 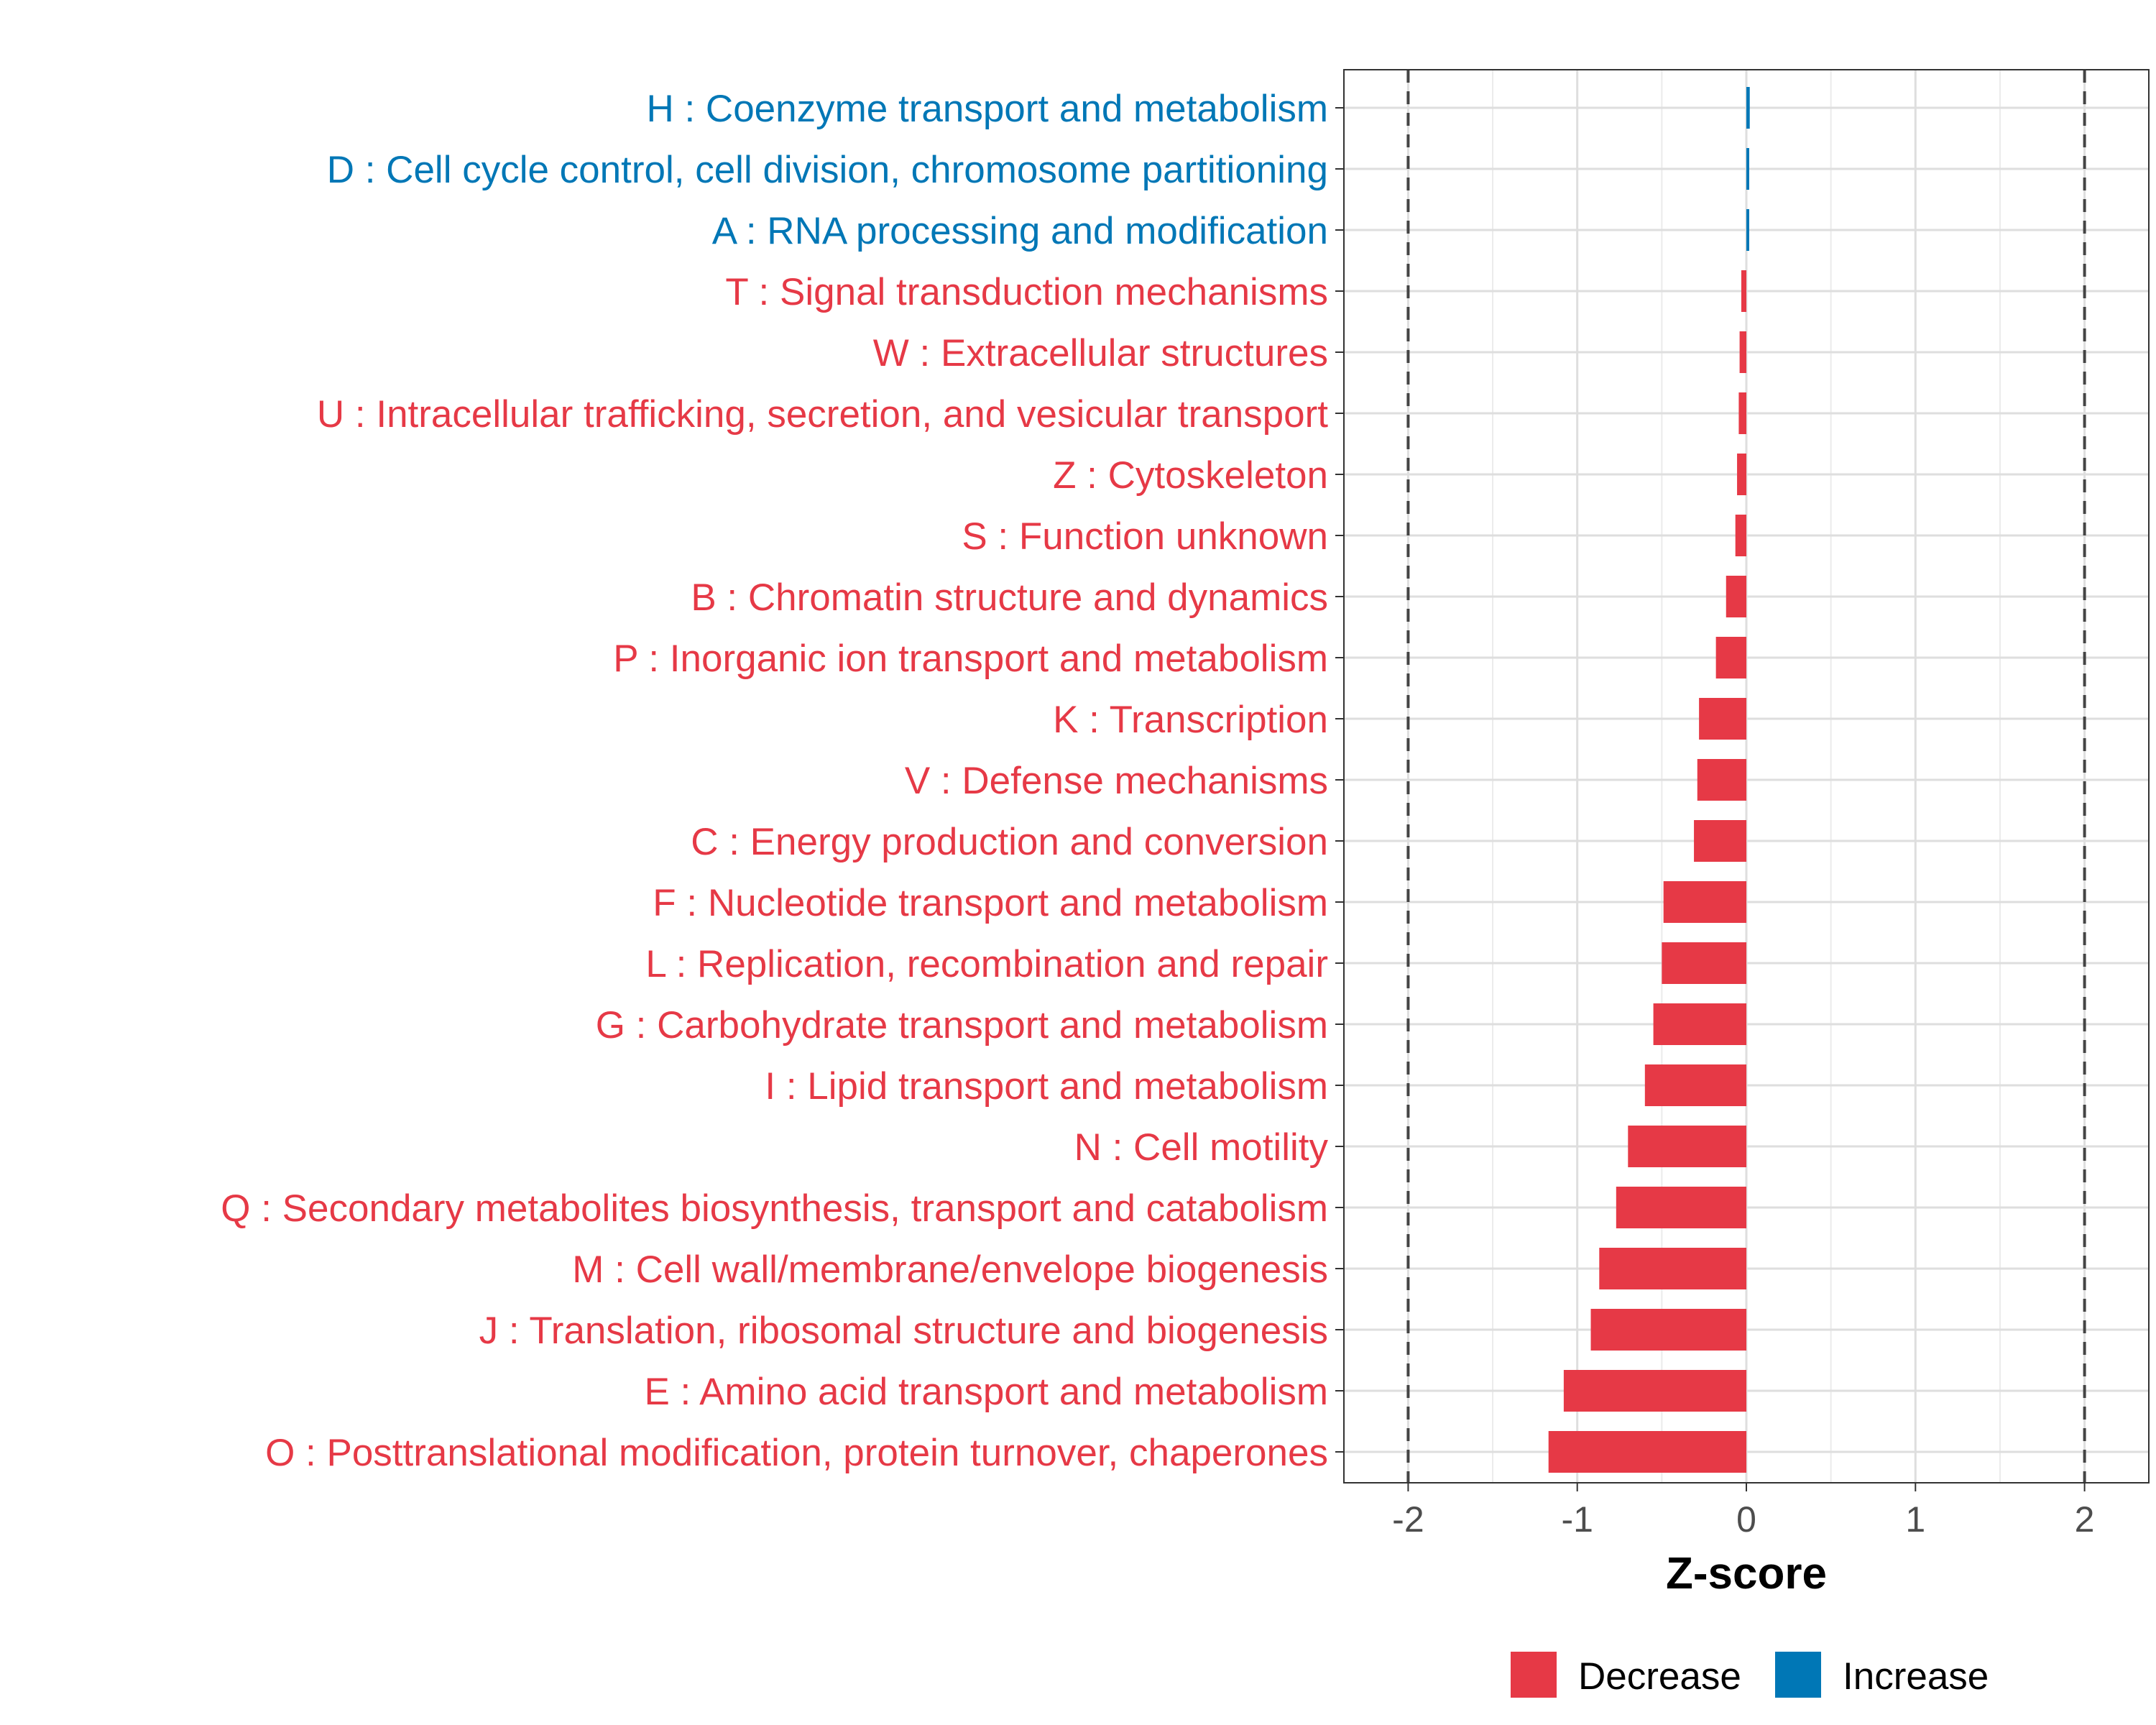 I want to click on y-tick-label: I : Lipid transport and metabolism, so click(x=1046, y=1086).